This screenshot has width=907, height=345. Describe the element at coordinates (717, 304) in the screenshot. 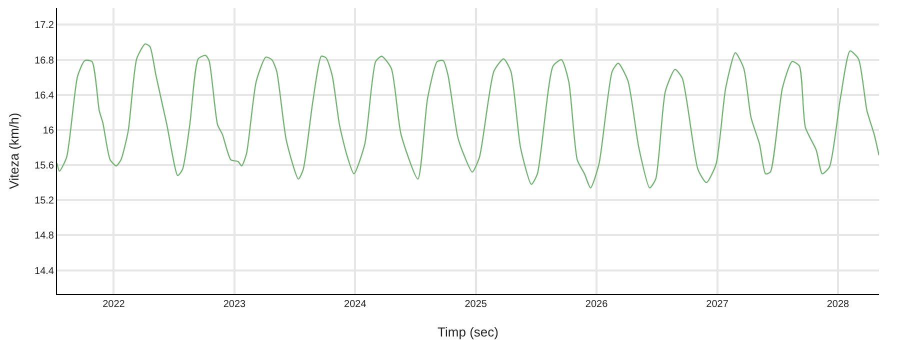

I see `x-tick-label: 2027` at that location.